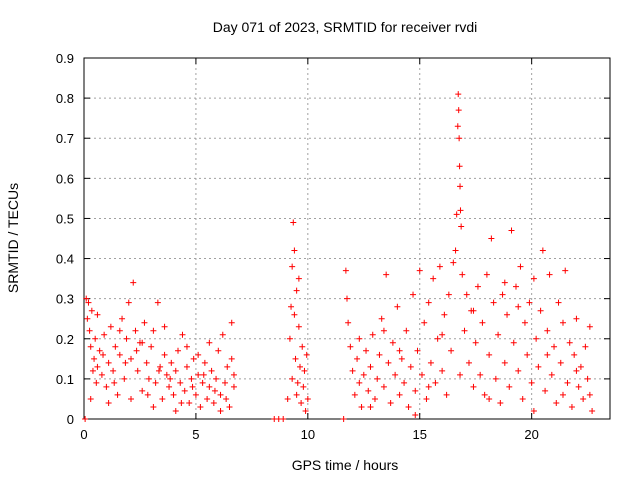 The height and width of the screenshot is (480, 640). Describe the element at coordinates (70, 419) in the screenshot. I see `y-tick-label: 0` at that location.